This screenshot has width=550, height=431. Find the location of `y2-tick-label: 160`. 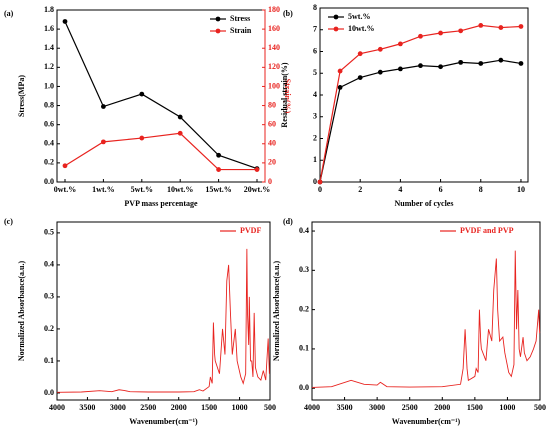

y2-tick-label: 160 is located at coordinates (274, 28).